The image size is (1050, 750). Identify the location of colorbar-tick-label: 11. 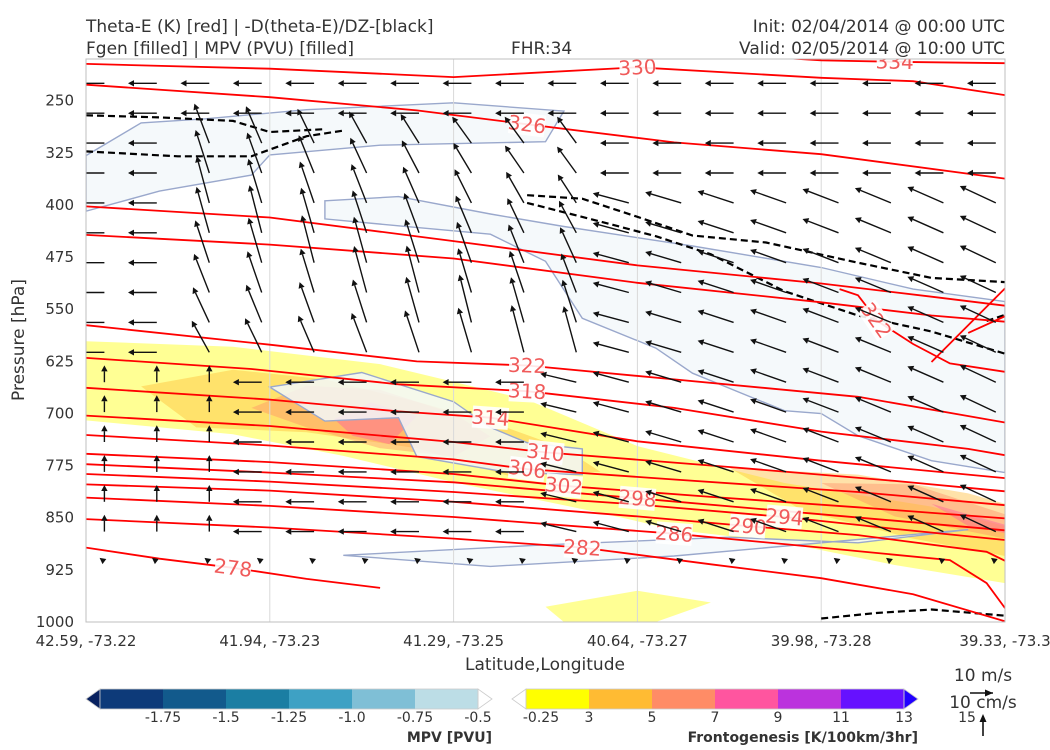
(841, 718).